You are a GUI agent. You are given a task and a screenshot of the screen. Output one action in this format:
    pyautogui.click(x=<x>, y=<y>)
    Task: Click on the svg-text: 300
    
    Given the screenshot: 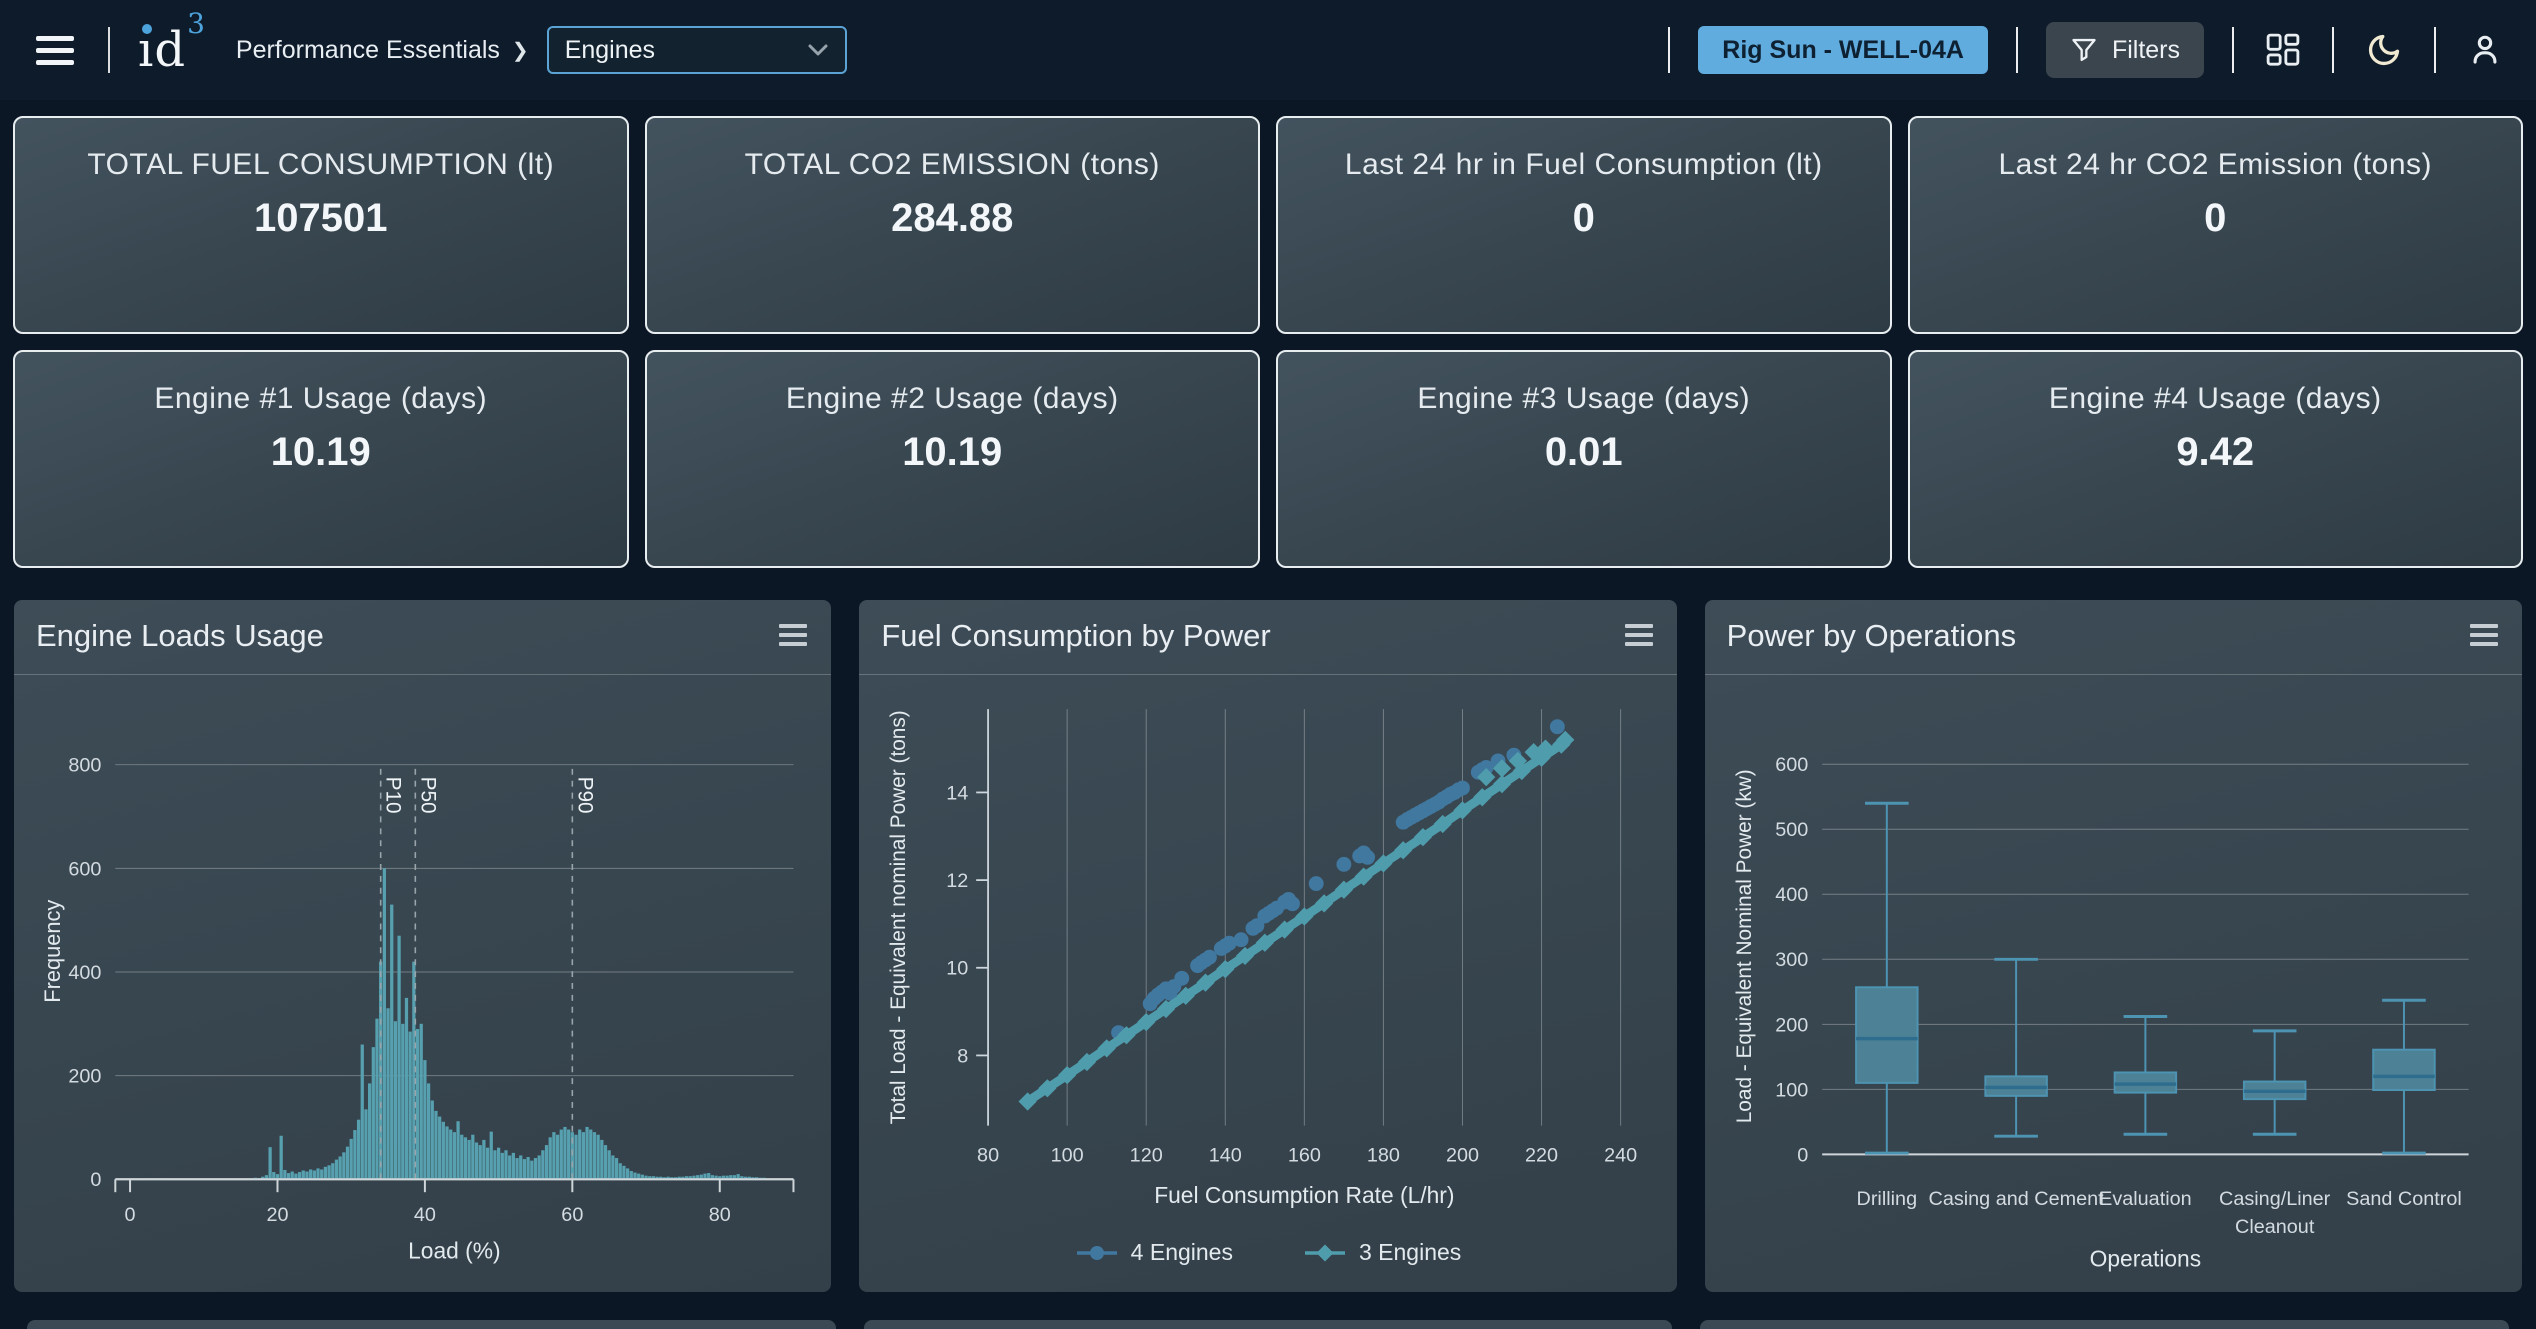 What is the action you would take?
    pyautogui.click(x=1791, y=960)
    